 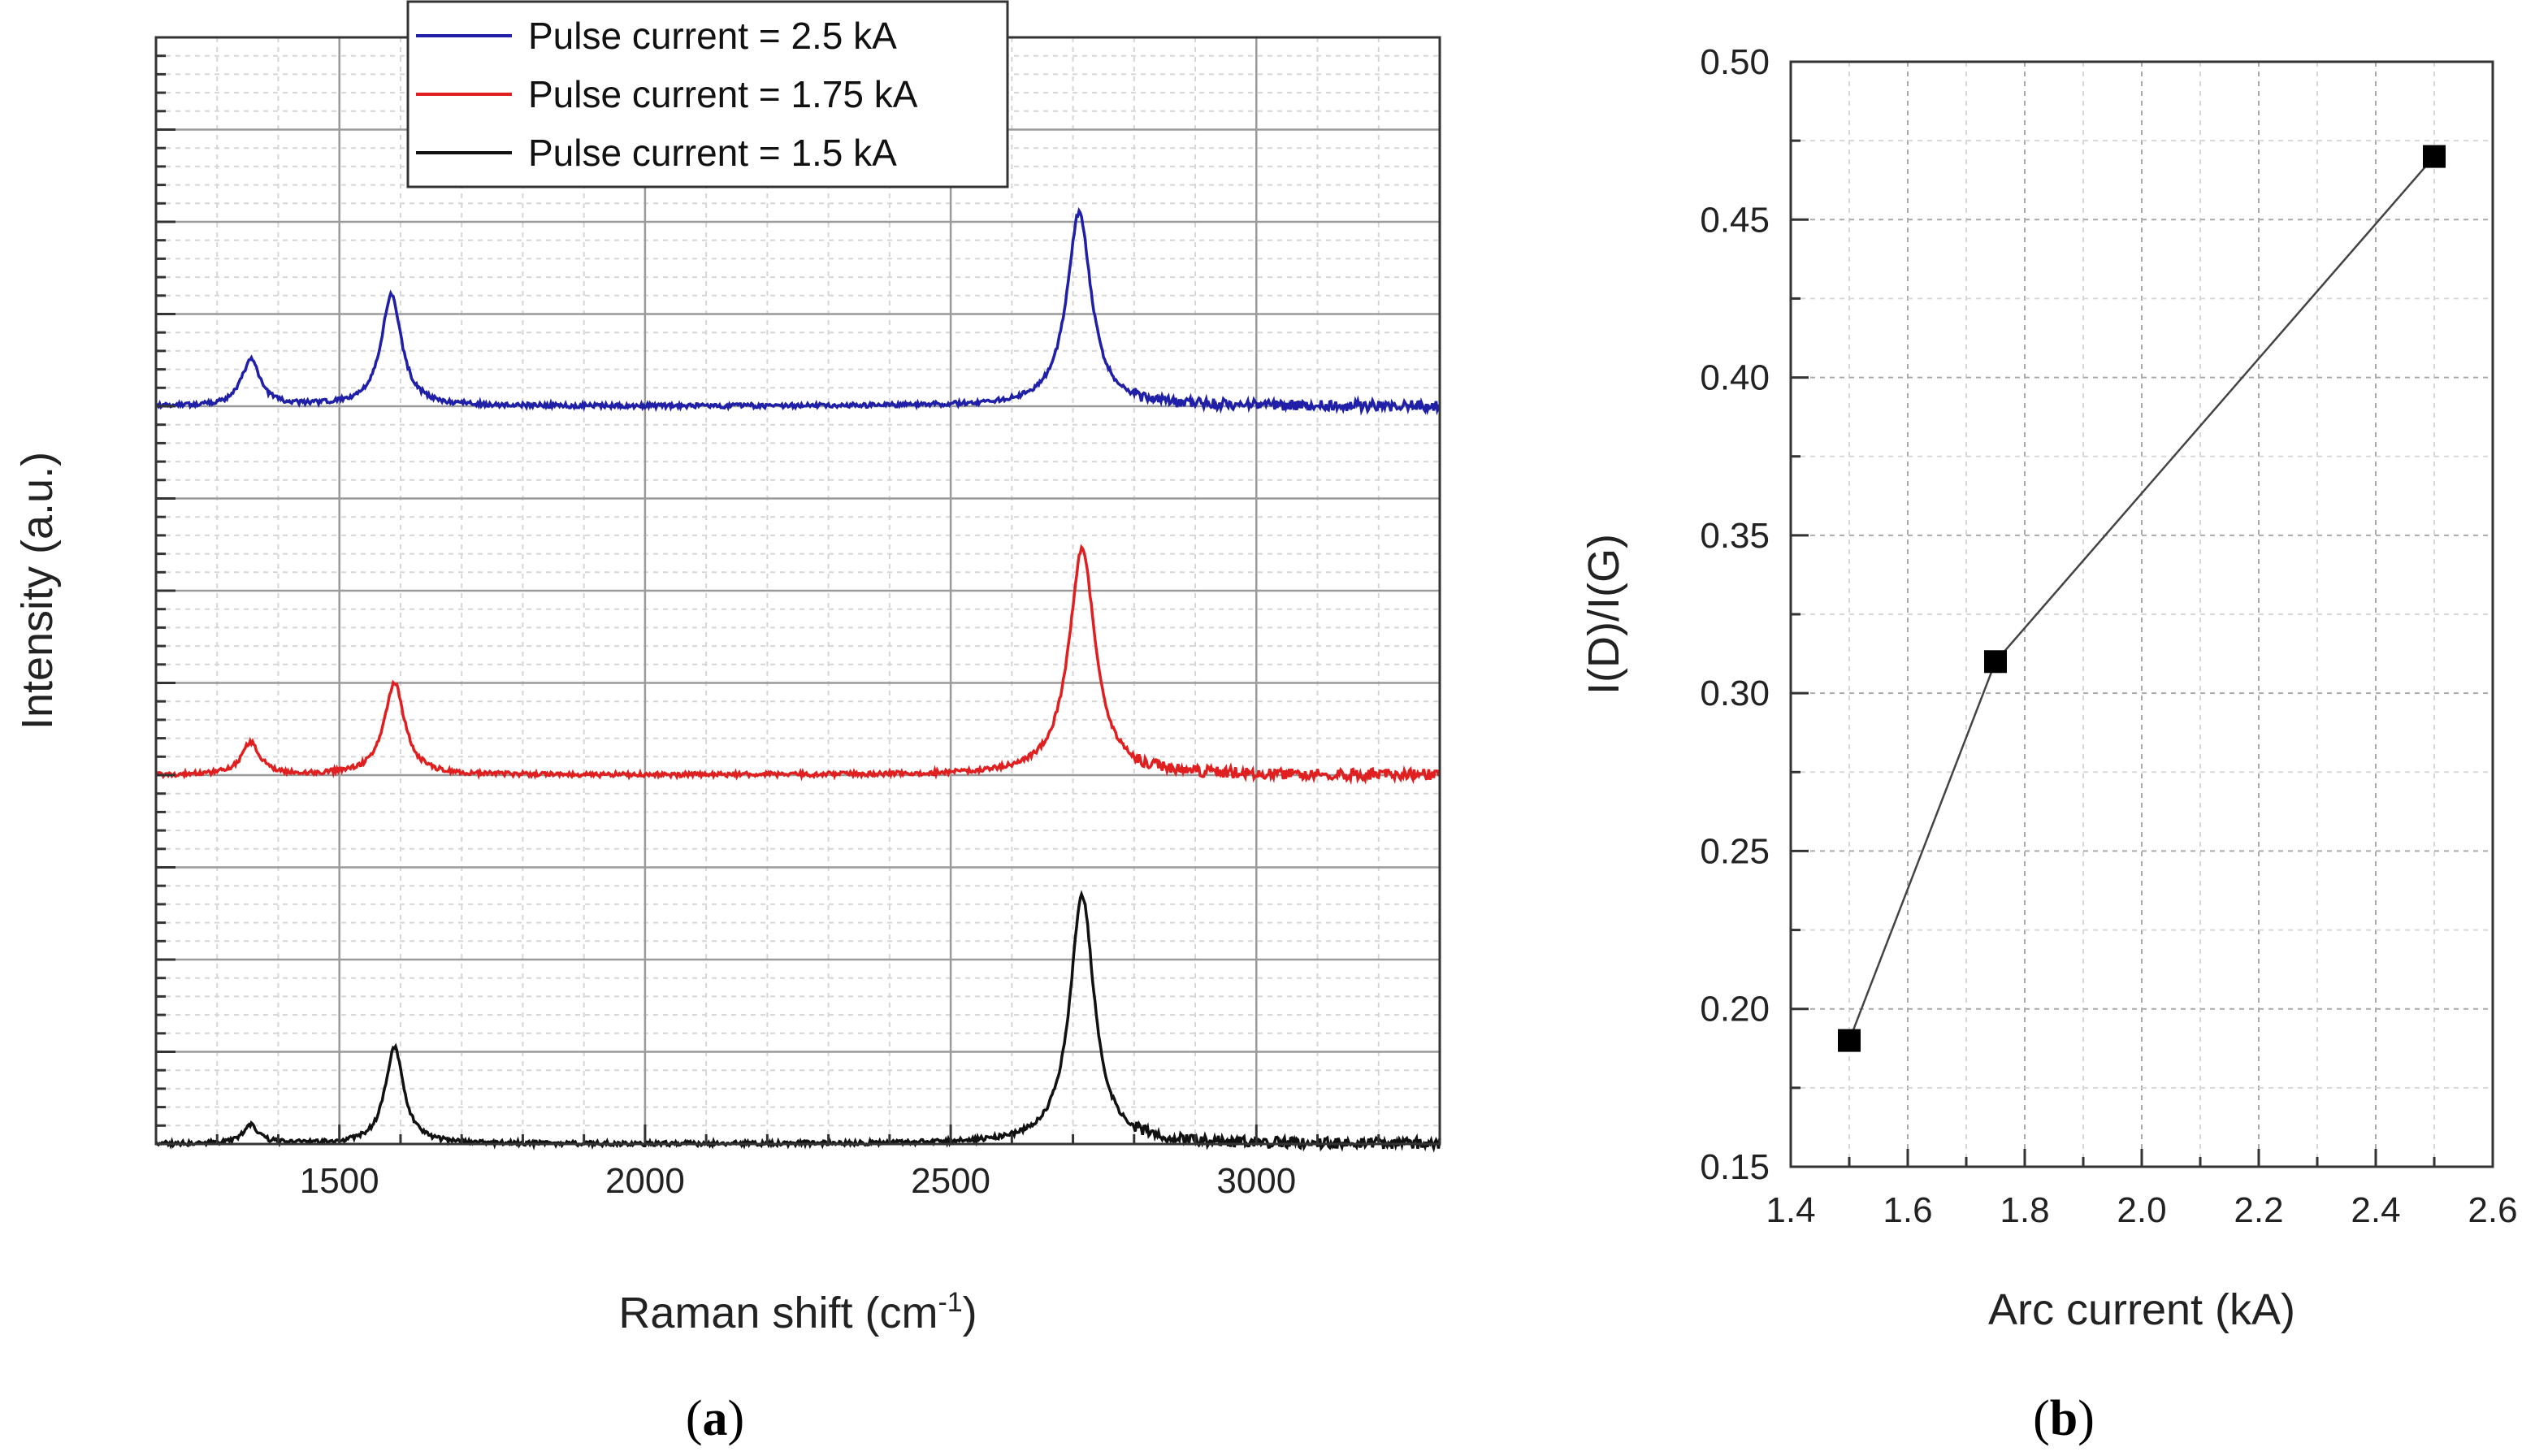 What do you see at coordinates (778, 1313) in the screenshot?
I see `x-axis-title-text: Raman shift (cm` at bounding box center [778, 1313].